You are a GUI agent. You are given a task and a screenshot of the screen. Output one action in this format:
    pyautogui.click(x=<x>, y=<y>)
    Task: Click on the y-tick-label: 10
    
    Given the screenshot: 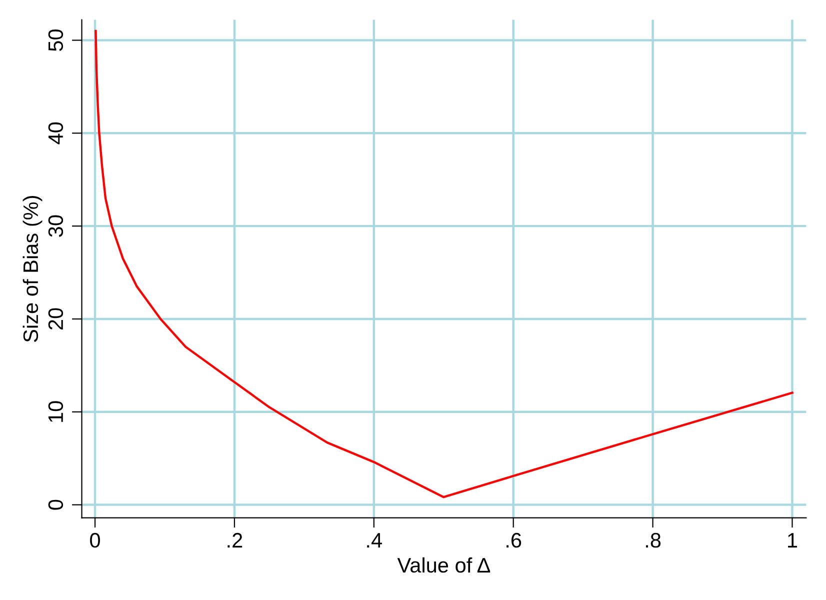 What is the action you would take?
    pyautogui.click(x=56, y=411)
    